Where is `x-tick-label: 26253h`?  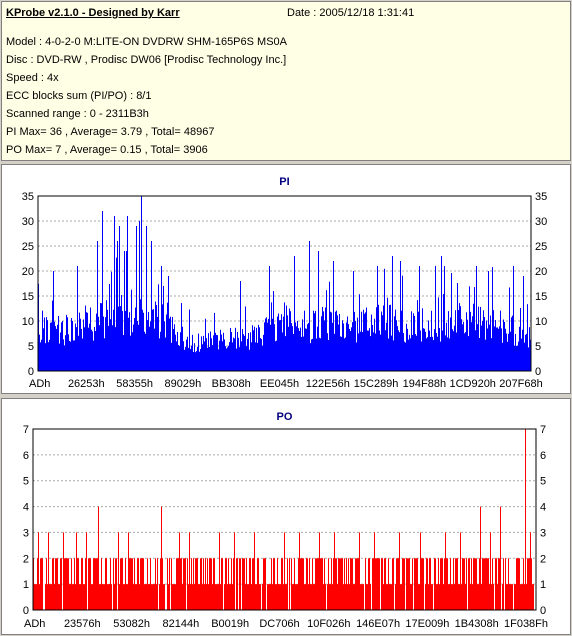
x-tick-label: 26253h is located at coordinates (86, 384).